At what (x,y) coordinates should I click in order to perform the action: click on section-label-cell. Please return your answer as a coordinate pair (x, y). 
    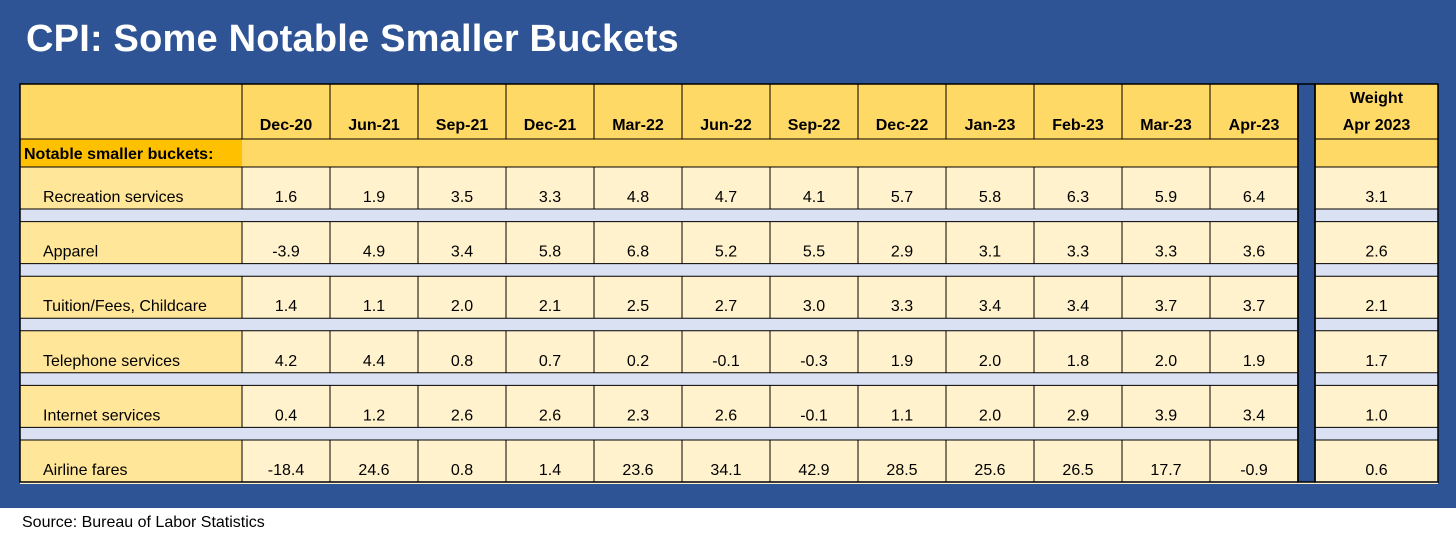
    Looking at the image, I should click on (131, 153).